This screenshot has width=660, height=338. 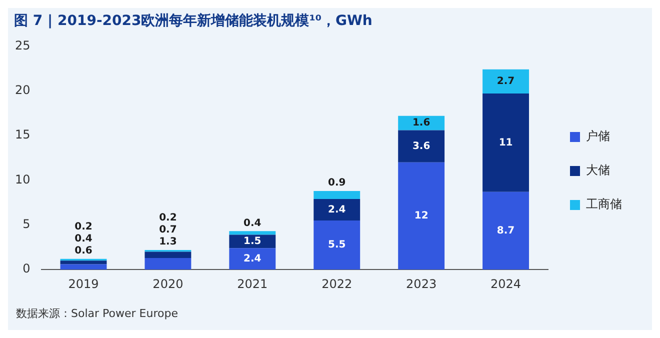 I want to click on source-note: 数据来源：Solar Power Europe, so click(x=97, y=313).